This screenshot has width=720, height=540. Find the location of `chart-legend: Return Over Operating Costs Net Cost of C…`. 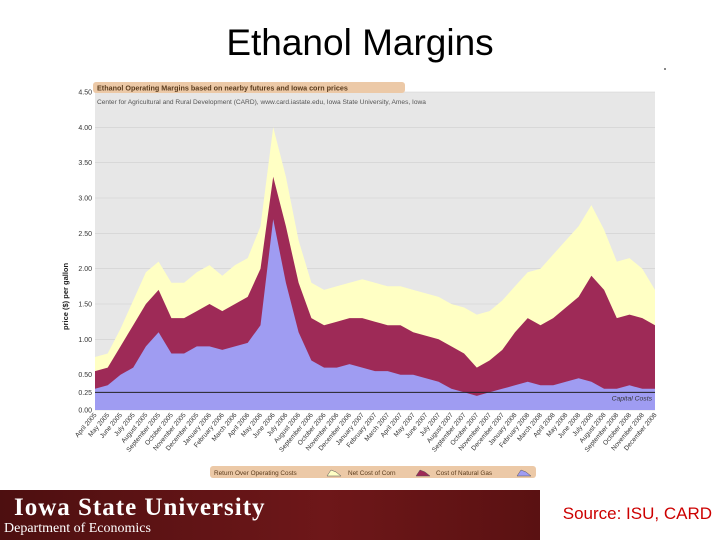

chart-legend: Return Over Operating Costs Net Cost of C… is located at coordinates (373, 472).